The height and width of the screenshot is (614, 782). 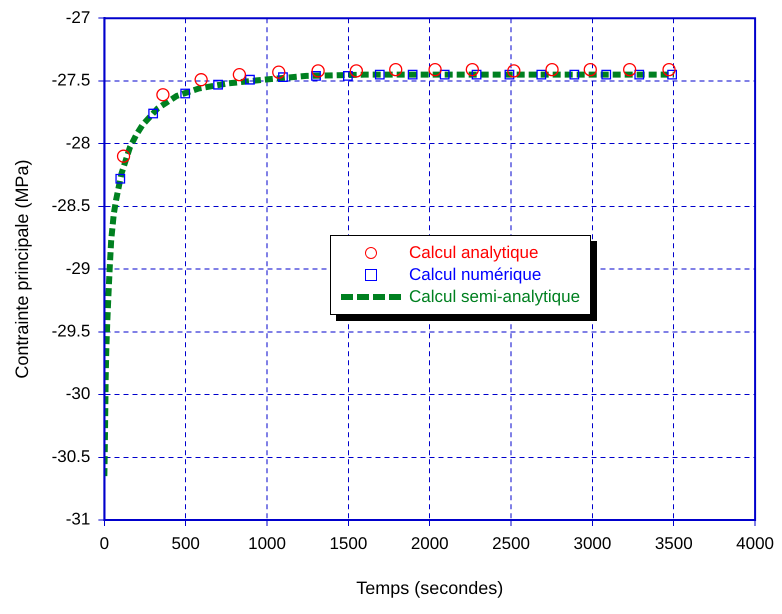 I want to click on x-tick-label: 2000, so click(x=429, y=543).